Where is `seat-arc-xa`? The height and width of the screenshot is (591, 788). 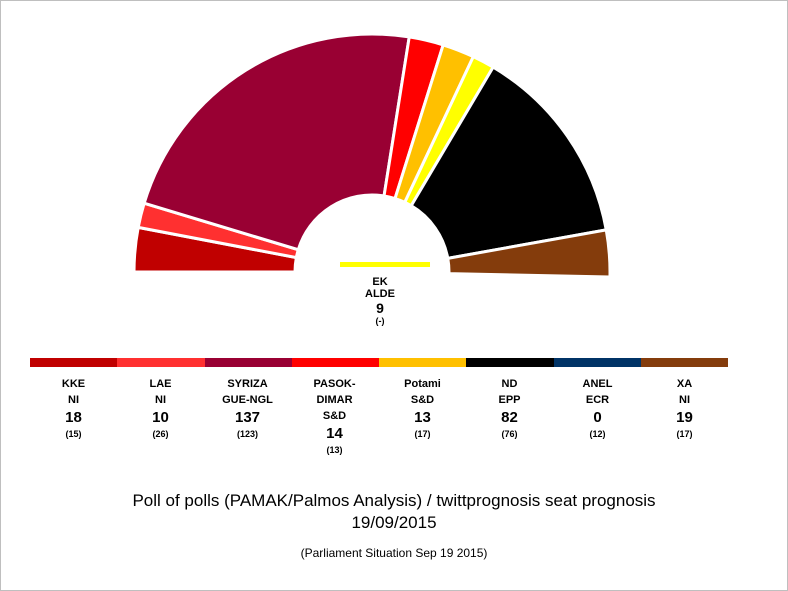 seat-arc-xa is located at coordinates (529, 253).